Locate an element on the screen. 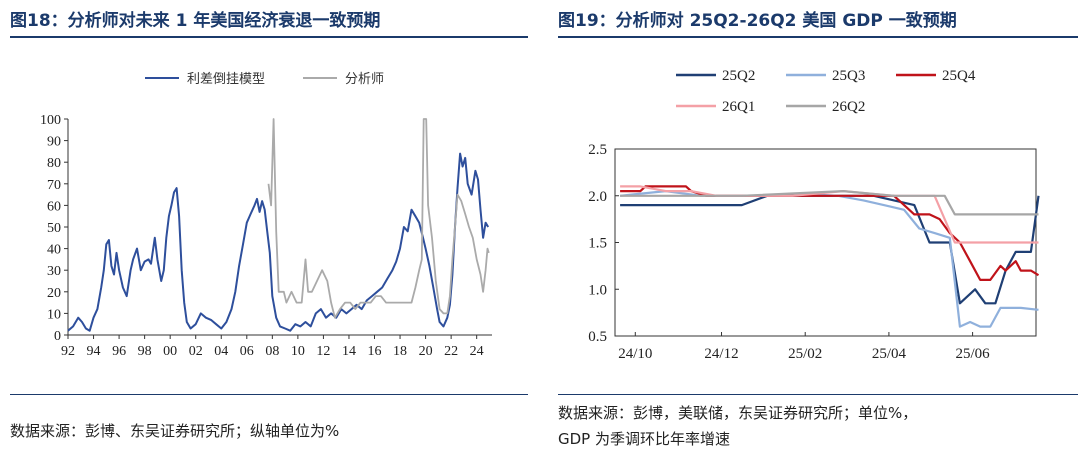 The width and height of the screenshot is (1080, 460). y-tick-label: 80 is located at coordinates (54, 163).